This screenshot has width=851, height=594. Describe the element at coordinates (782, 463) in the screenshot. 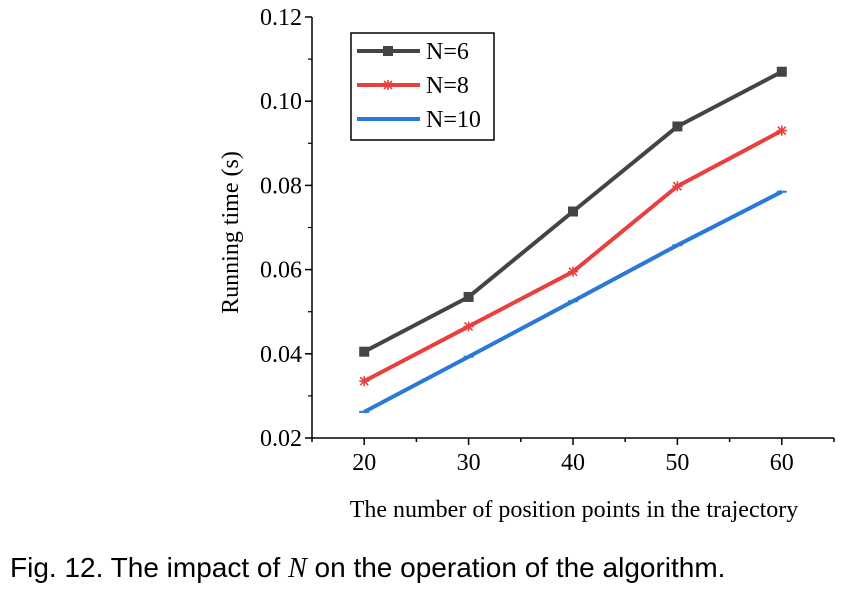

I see `x-tick-label-4: 60` at that location.